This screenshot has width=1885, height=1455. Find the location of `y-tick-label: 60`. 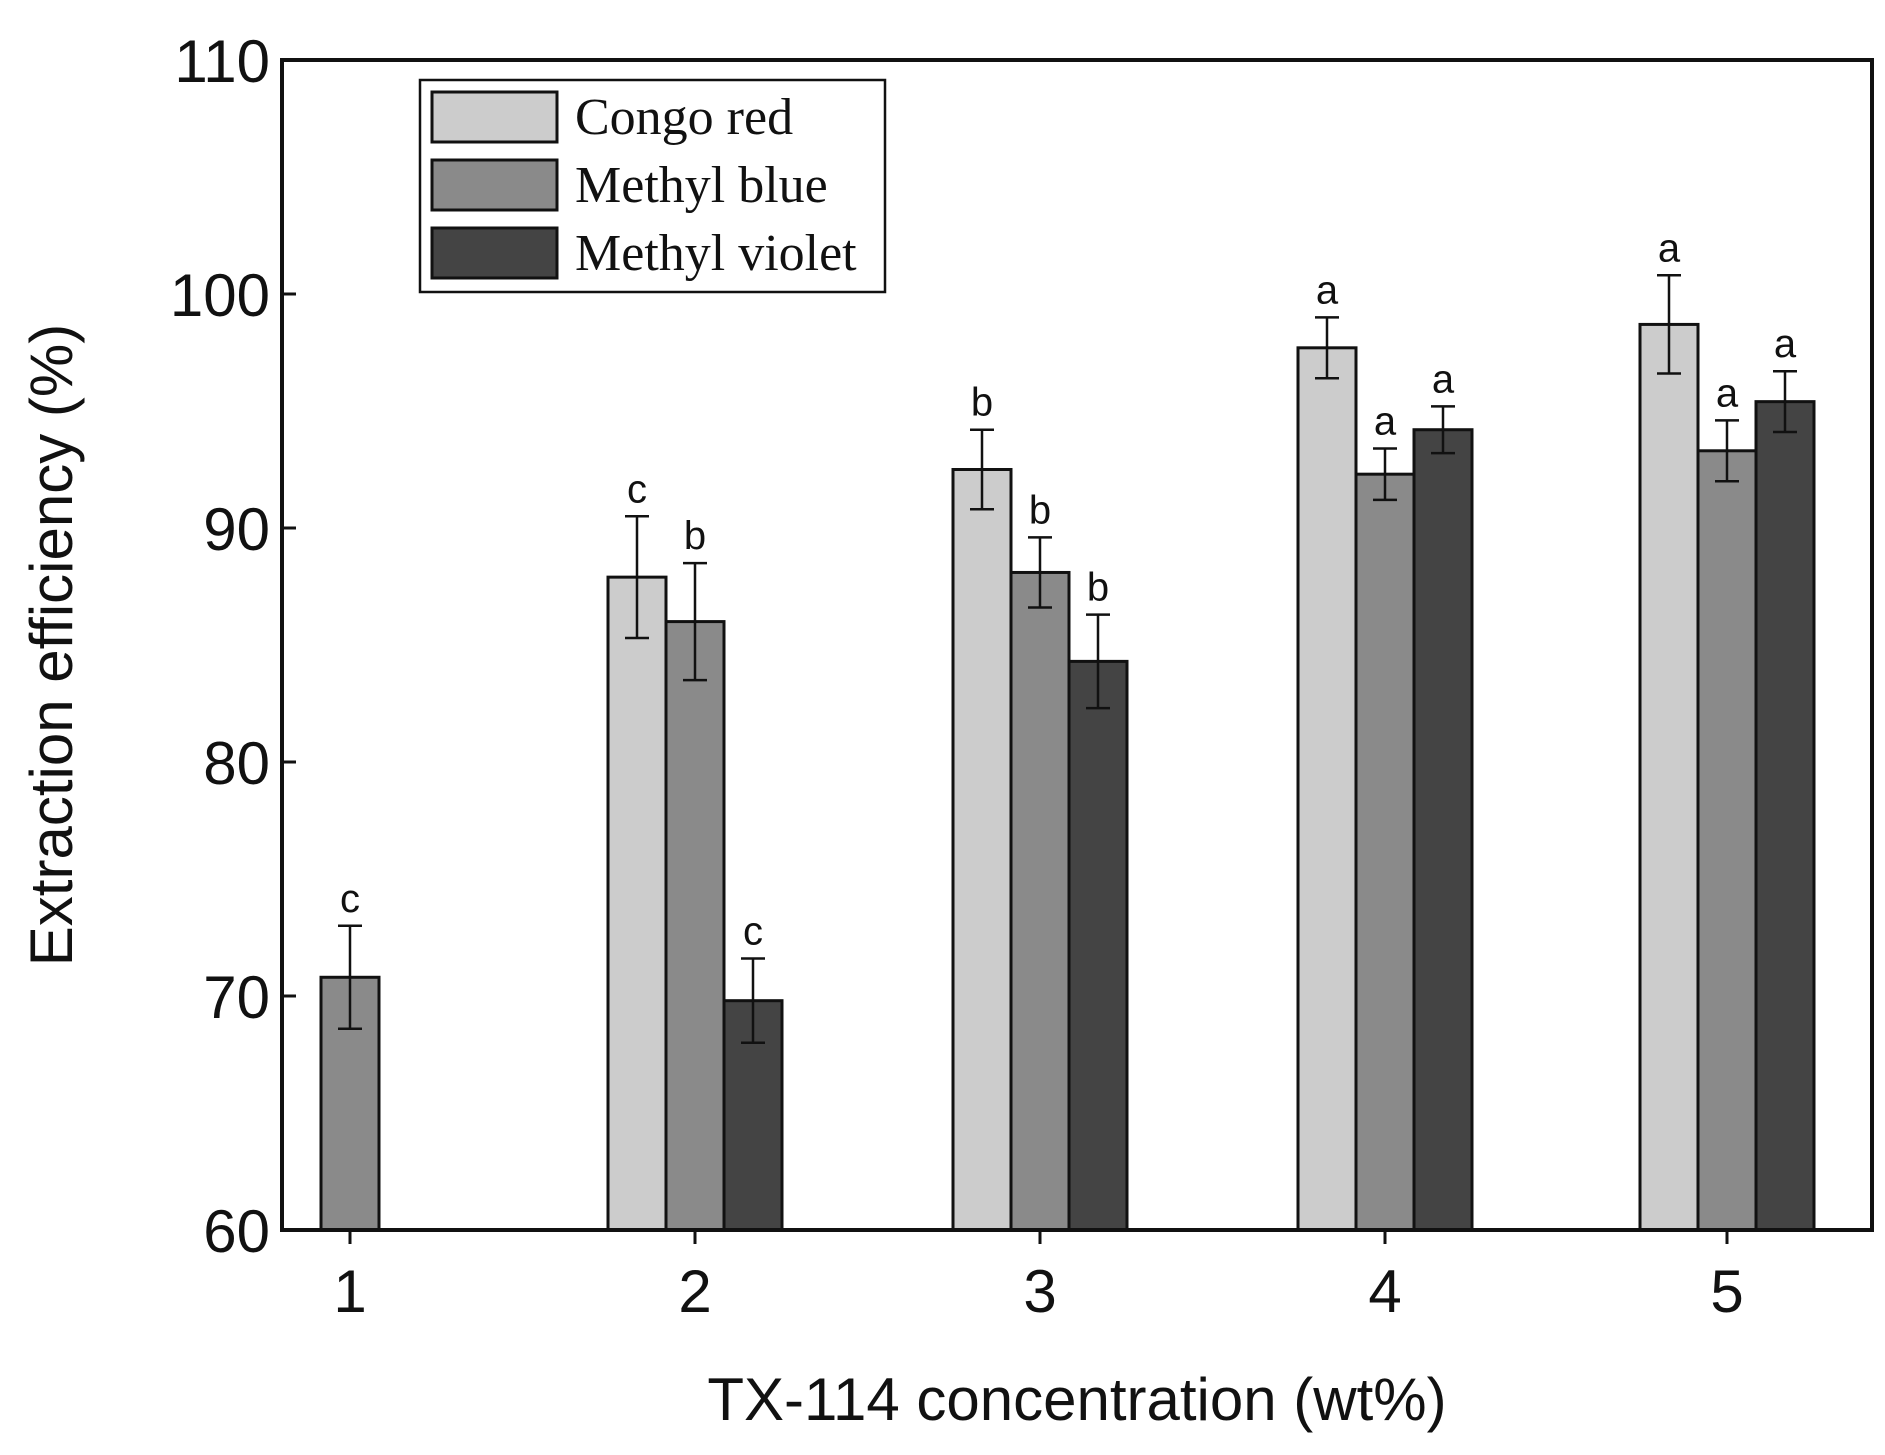

y-tick-label: 60 is located at coordinates (236, 1231).